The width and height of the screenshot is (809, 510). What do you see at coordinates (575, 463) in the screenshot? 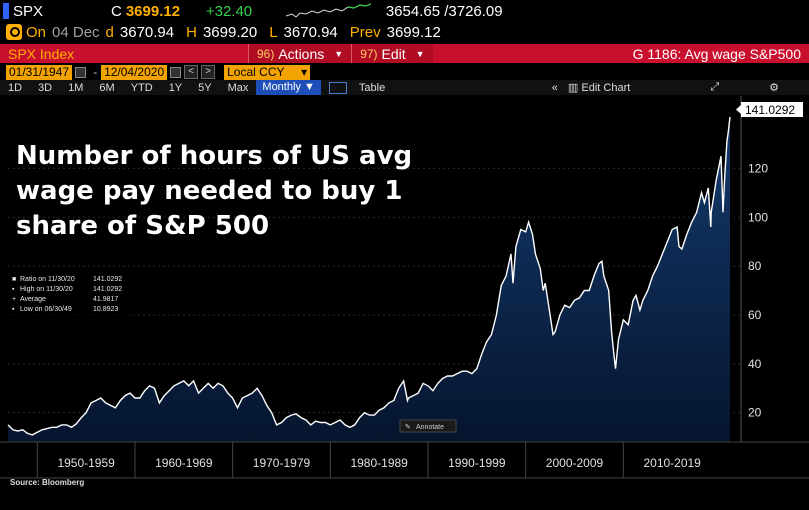
I see `x-tick-label-2000: 2000-2009` at bounding box center [575, 463].